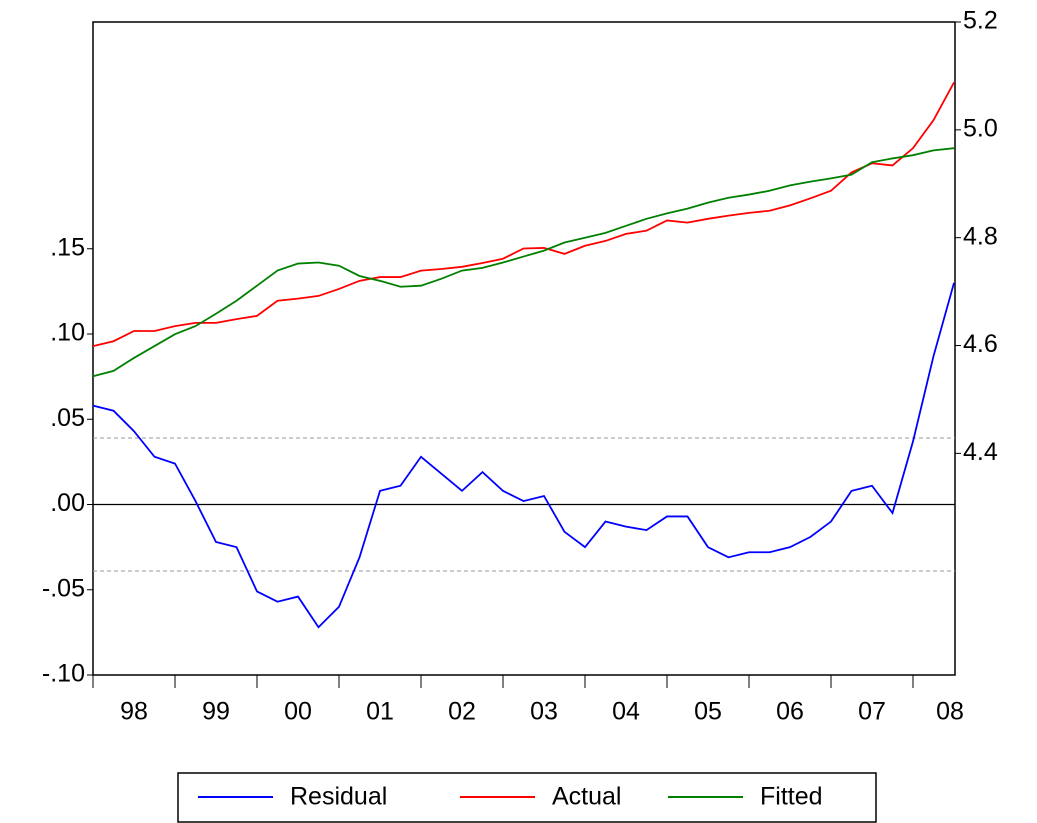 The height and width of the screenshot is (823, 1037). What do you see at coordinates (63, 674) in the screenshot?
I see `y-tick-label: -.10` at bounding box center [63, 674].